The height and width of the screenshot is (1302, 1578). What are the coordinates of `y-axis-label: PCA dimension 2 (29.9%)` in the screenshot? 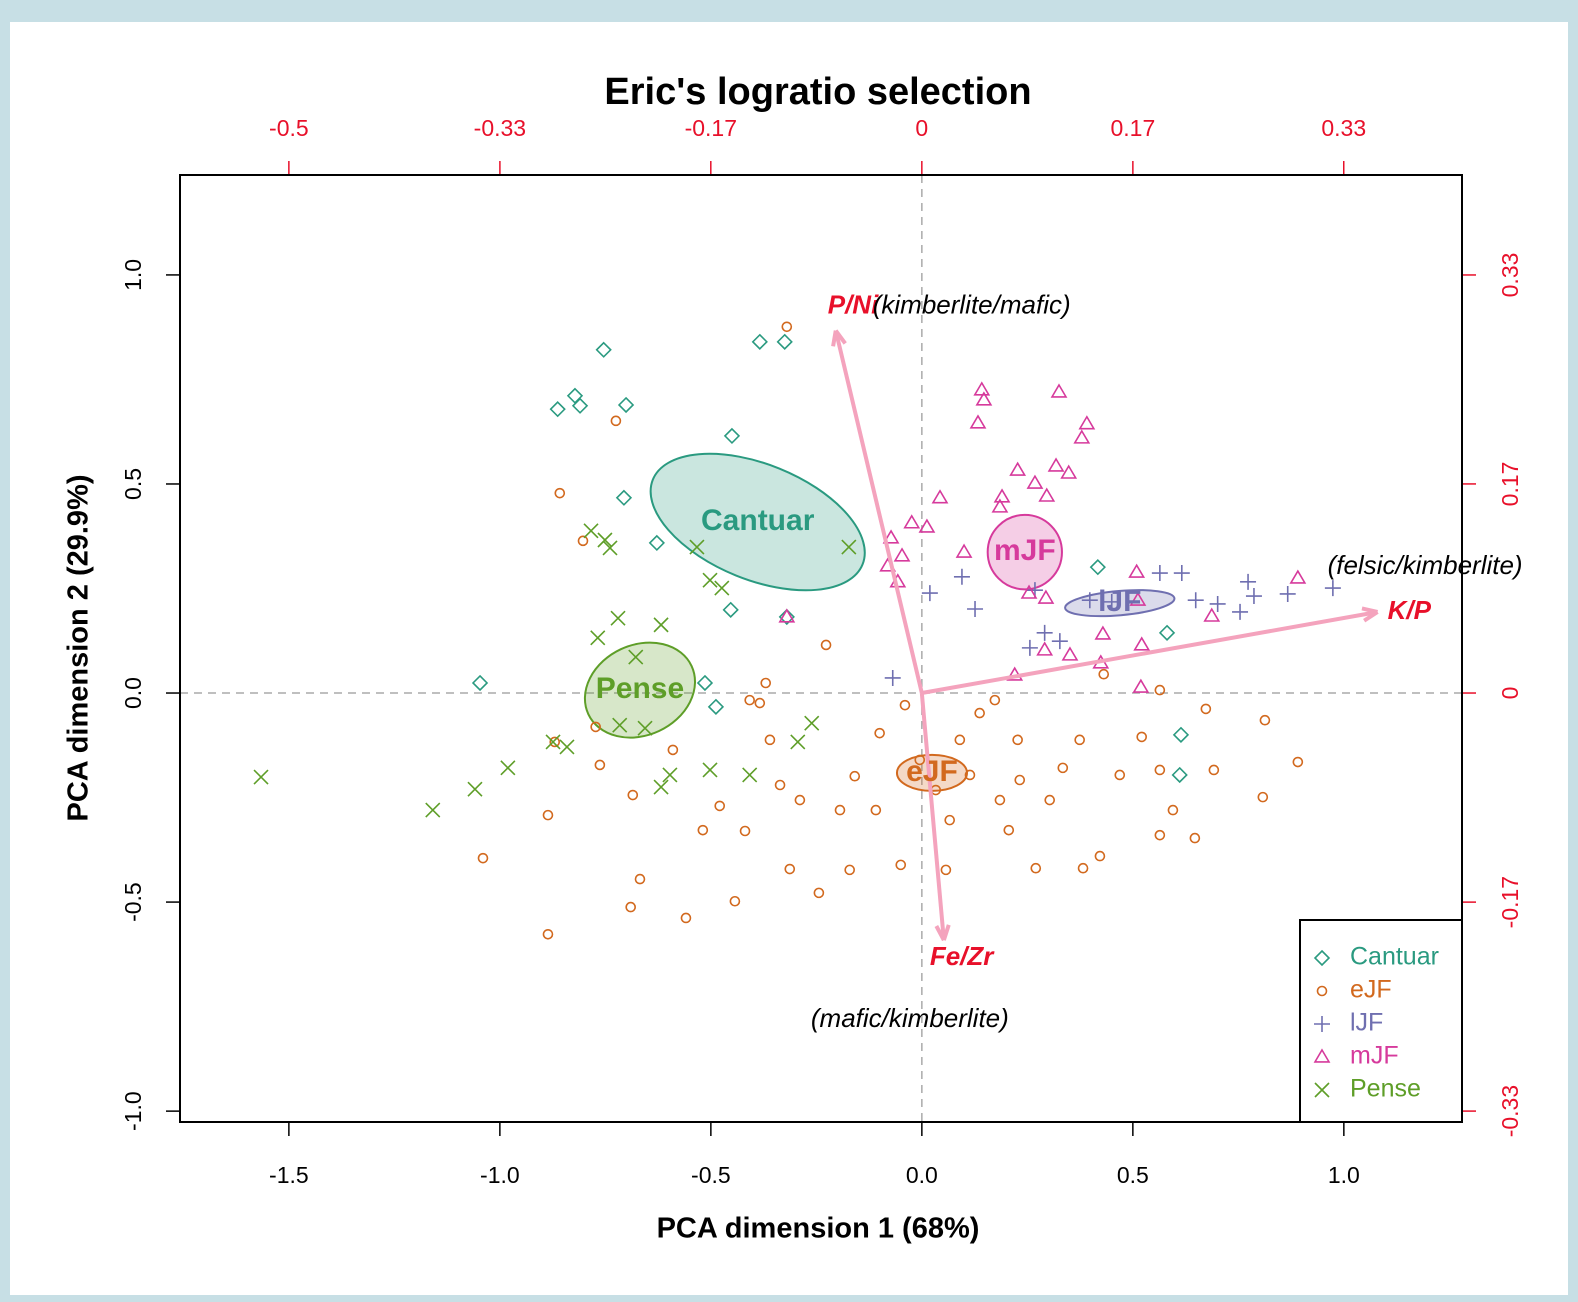 It's located at (79, 647).